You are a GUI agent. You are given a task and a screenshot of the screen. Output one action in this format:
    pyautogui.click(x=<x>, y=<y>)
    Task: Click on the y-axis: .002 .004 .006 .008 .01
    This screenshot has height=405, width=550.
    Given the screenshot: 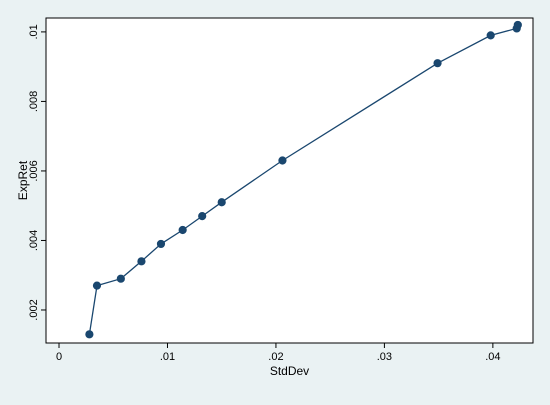 What is the action you would take?
    pyautogui.click(x=37, y=172)
    